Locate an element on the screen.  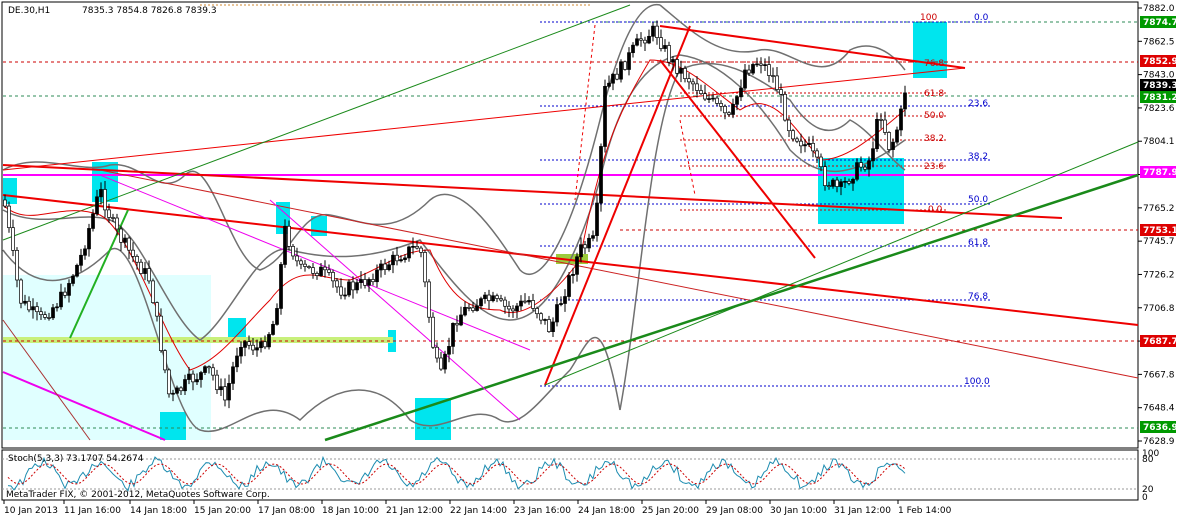
fib-label: 50.0 is located at coordinates (978, 200).